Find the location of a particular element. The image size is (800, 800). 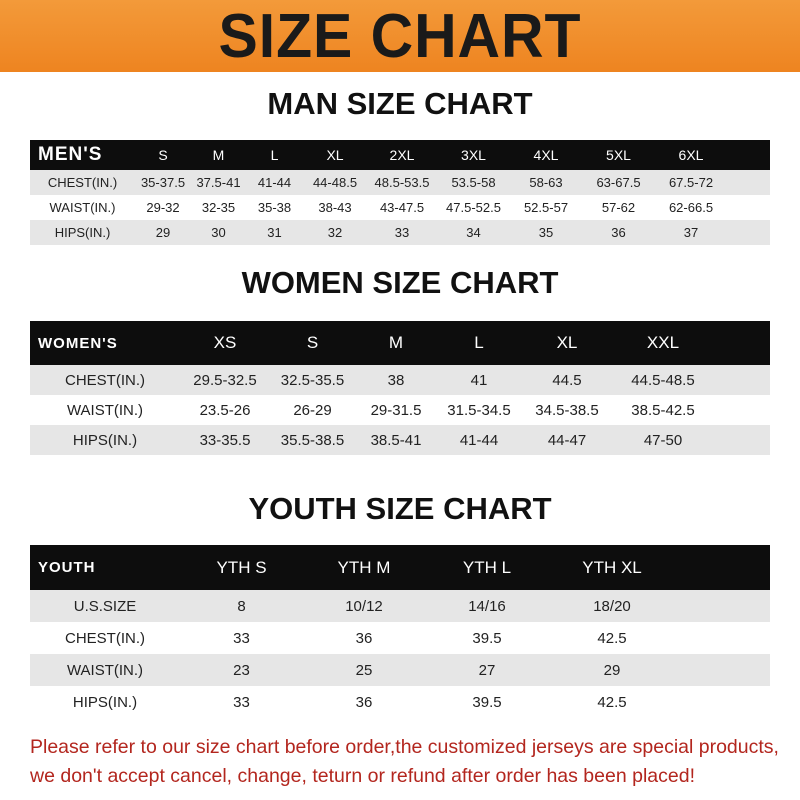

women-section-title: WOMEN SIZE CHART is located at coordinates (400, 282).